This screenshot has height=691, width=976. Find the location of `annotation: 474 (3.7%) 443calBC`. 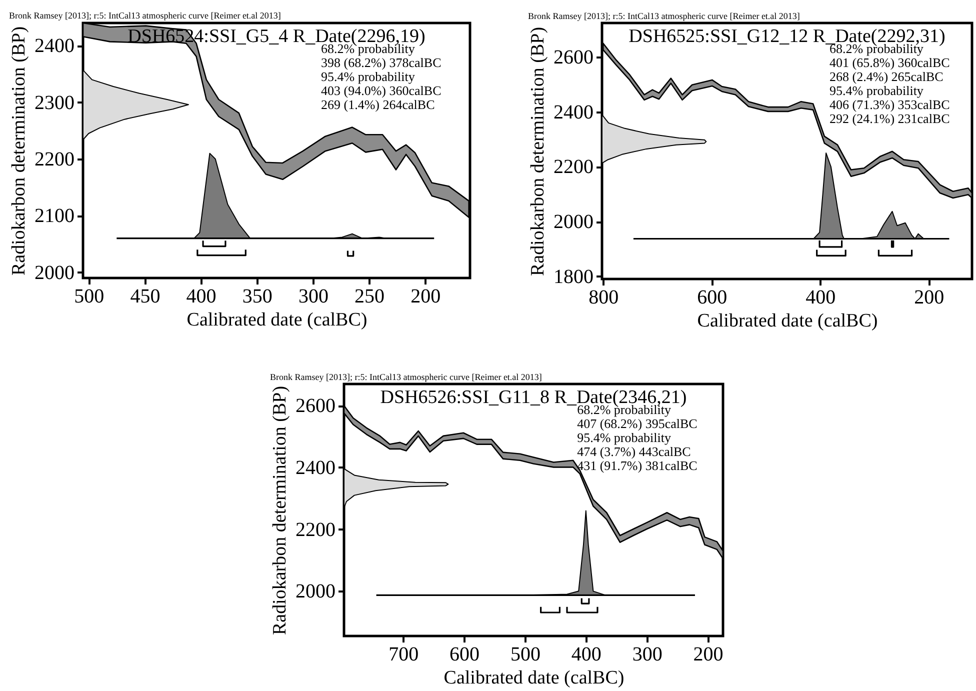

annotation: 474 (3.7%) 443calBC is located at coordinates (634, 451).